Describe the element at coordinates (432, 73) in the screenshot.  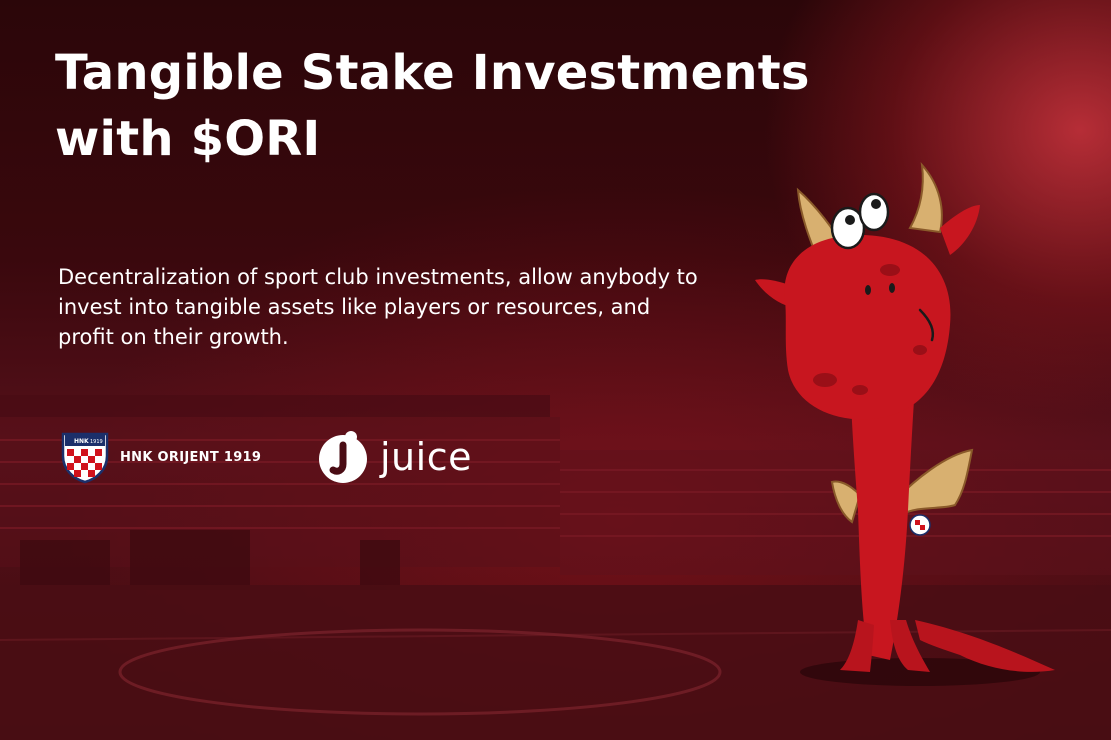
I see `headline-line-1: Tangible Stake Investments` at that location.